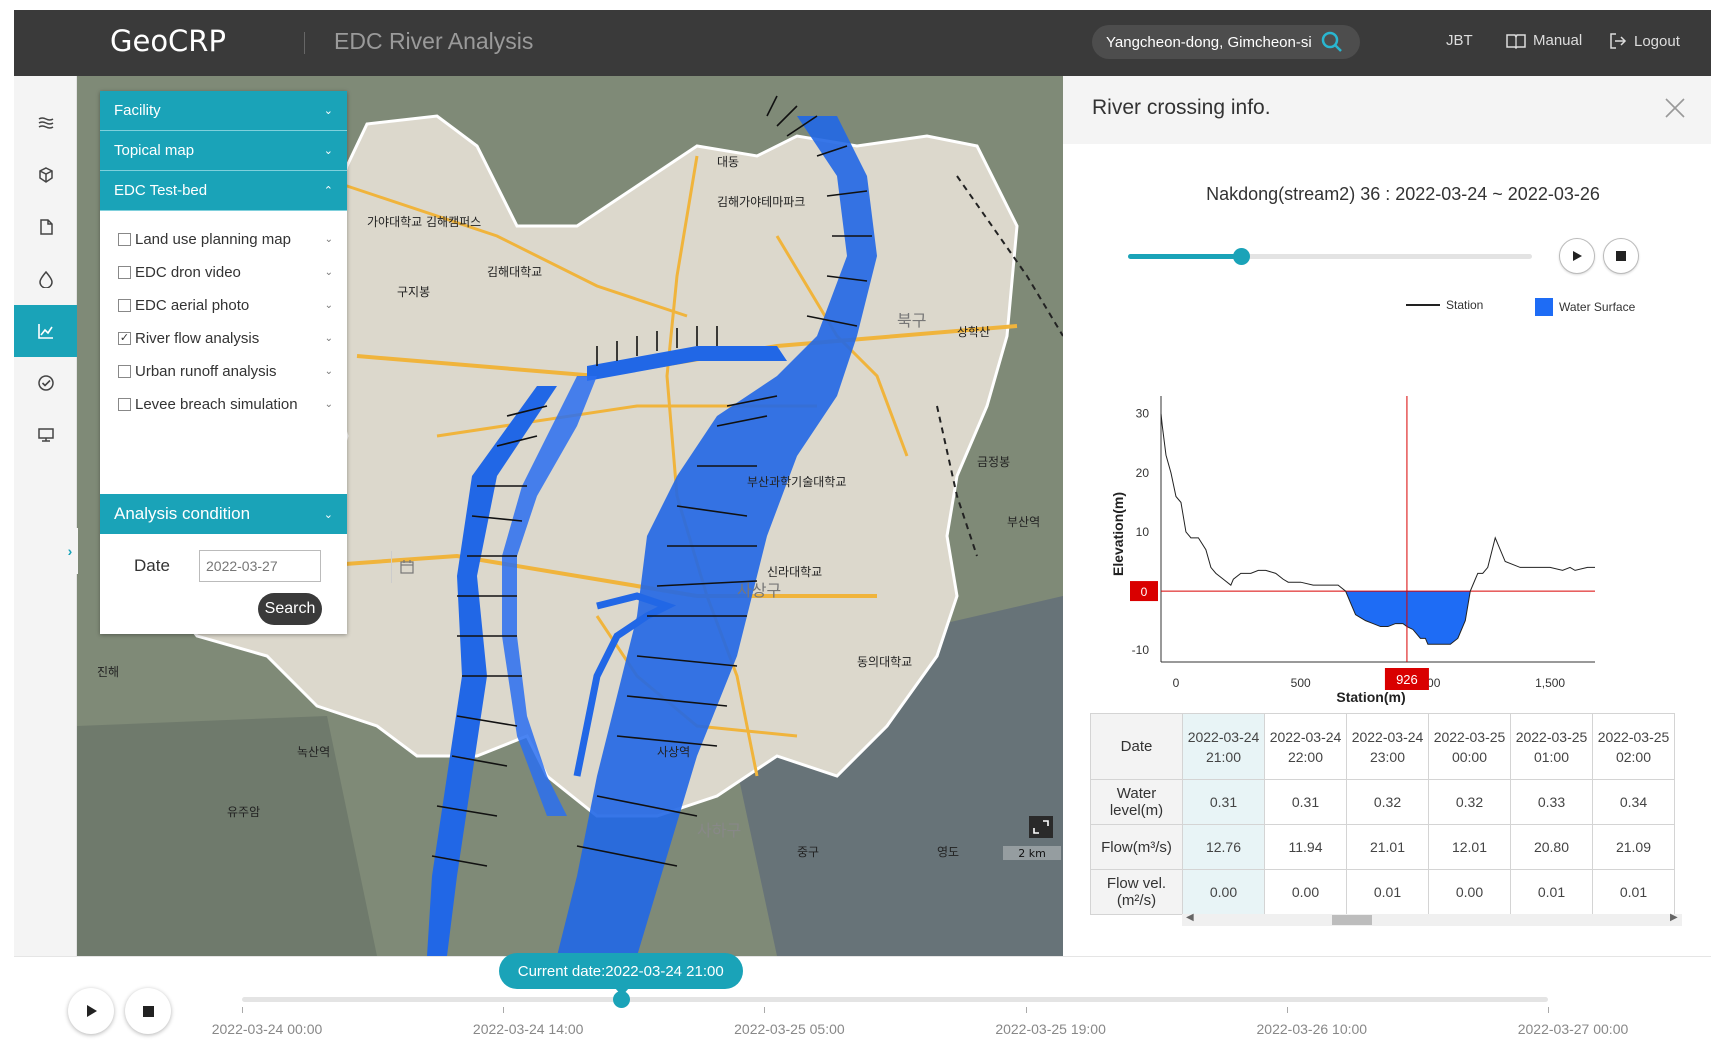 This screenshot has height=1051, width=1721. What do you see at coordinates (973, 332) in the screenshot?
I see `map-label-sanghaksan: 상학산` at bounding box center [973, 332].